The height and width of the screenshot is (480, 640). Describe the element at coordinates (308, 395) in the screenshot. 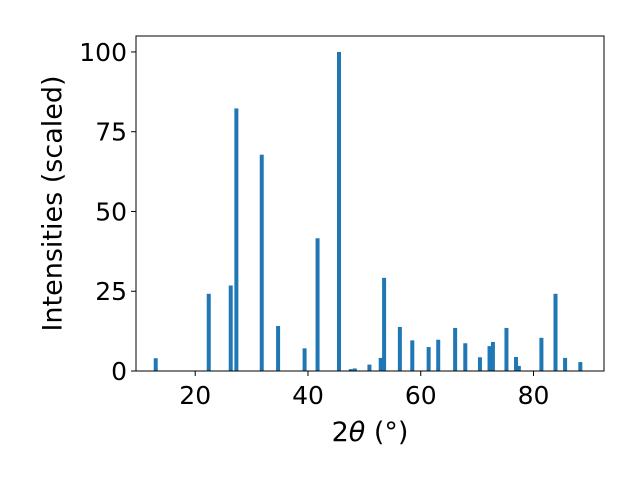

I see `x-tick-label: 40` at that location.